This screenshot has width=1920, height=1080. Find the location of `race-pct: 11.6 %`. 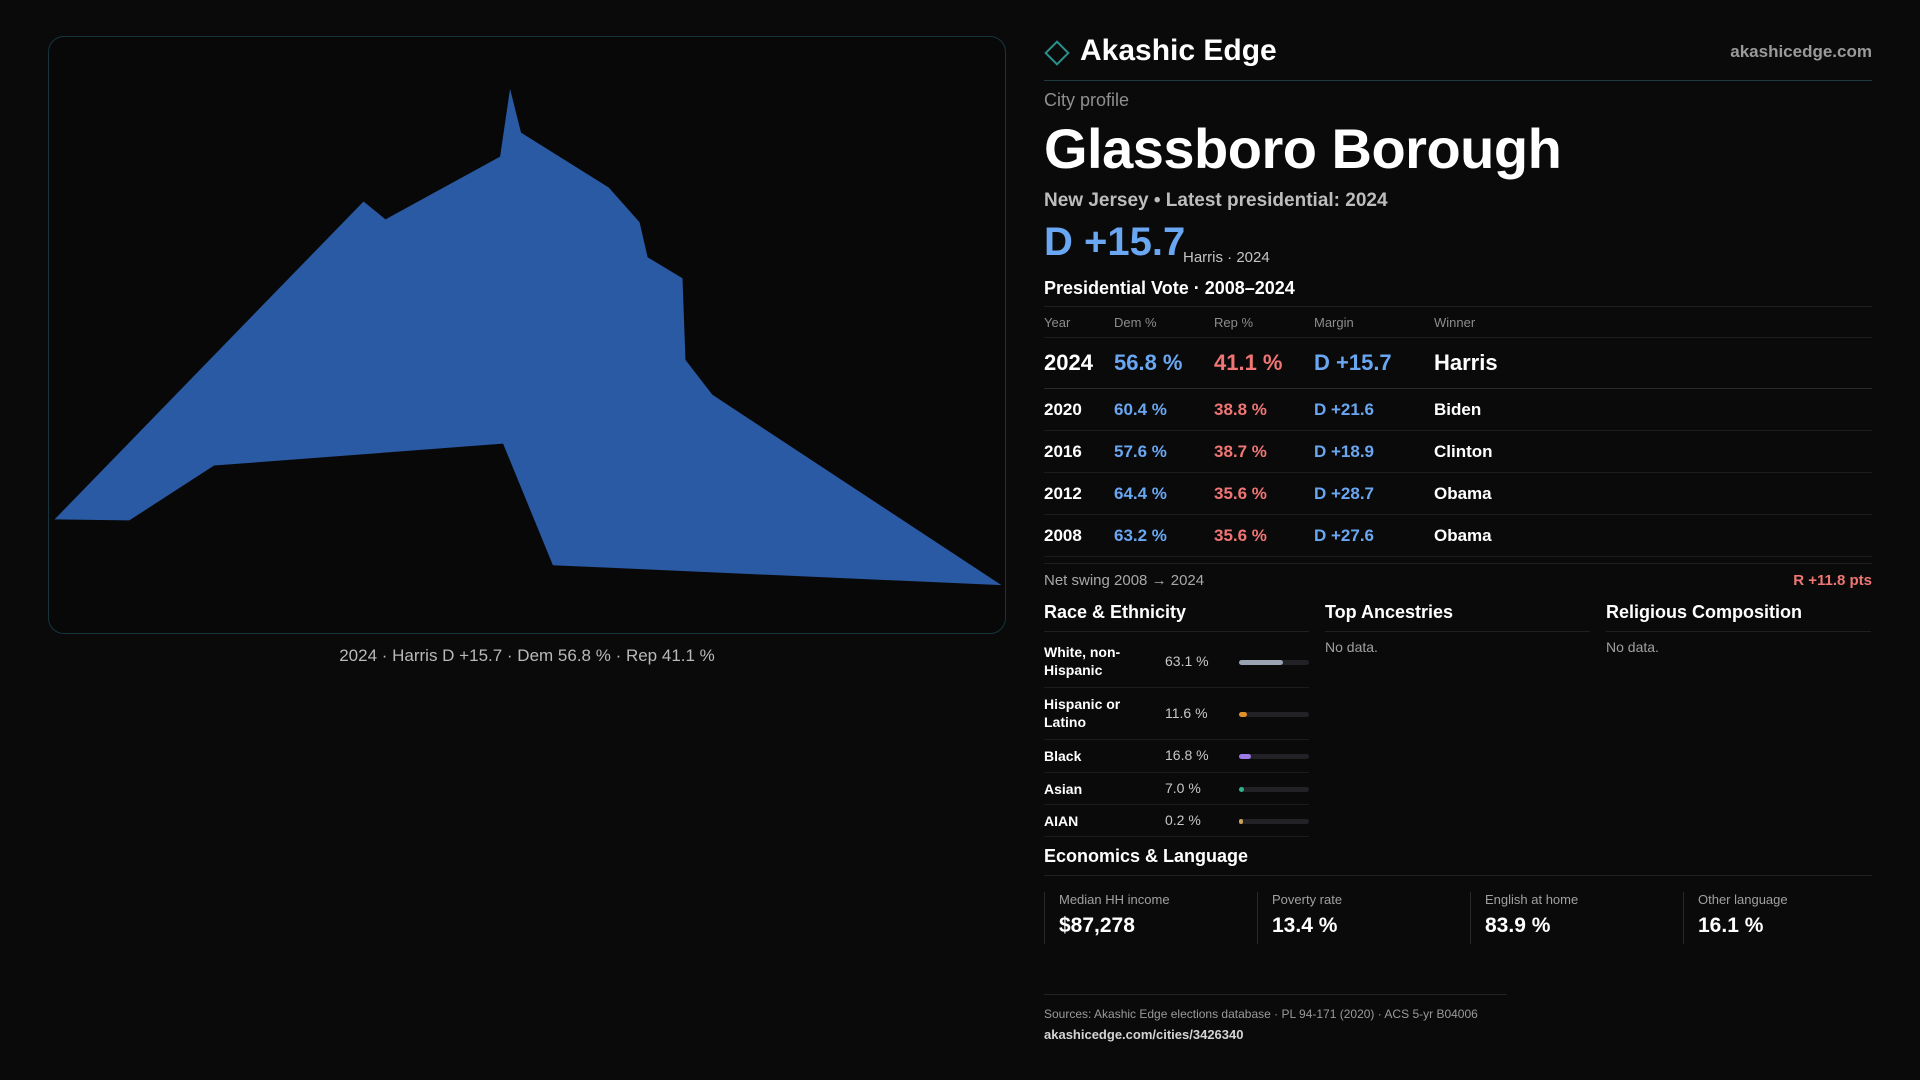

race-pct: 11.6 % is located at coordinates (1186, 713).